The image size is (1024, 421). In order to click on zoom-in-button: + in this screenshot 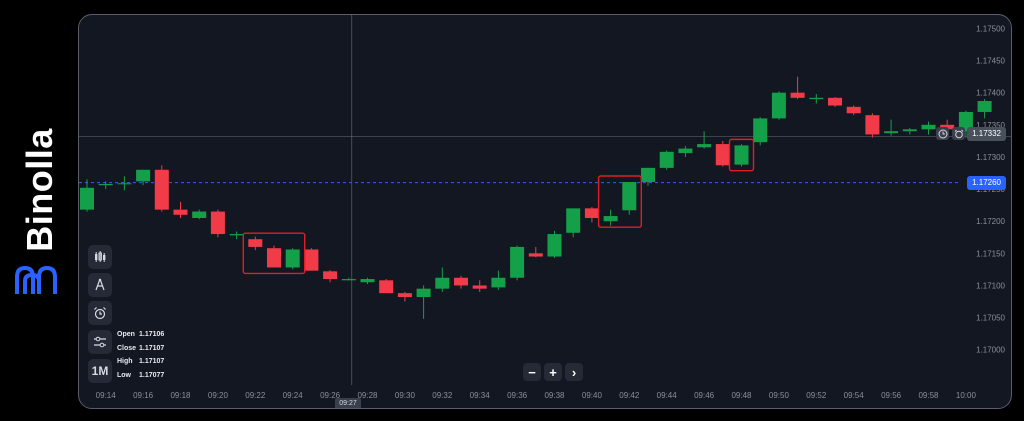, I will do `click(553, 372)`.